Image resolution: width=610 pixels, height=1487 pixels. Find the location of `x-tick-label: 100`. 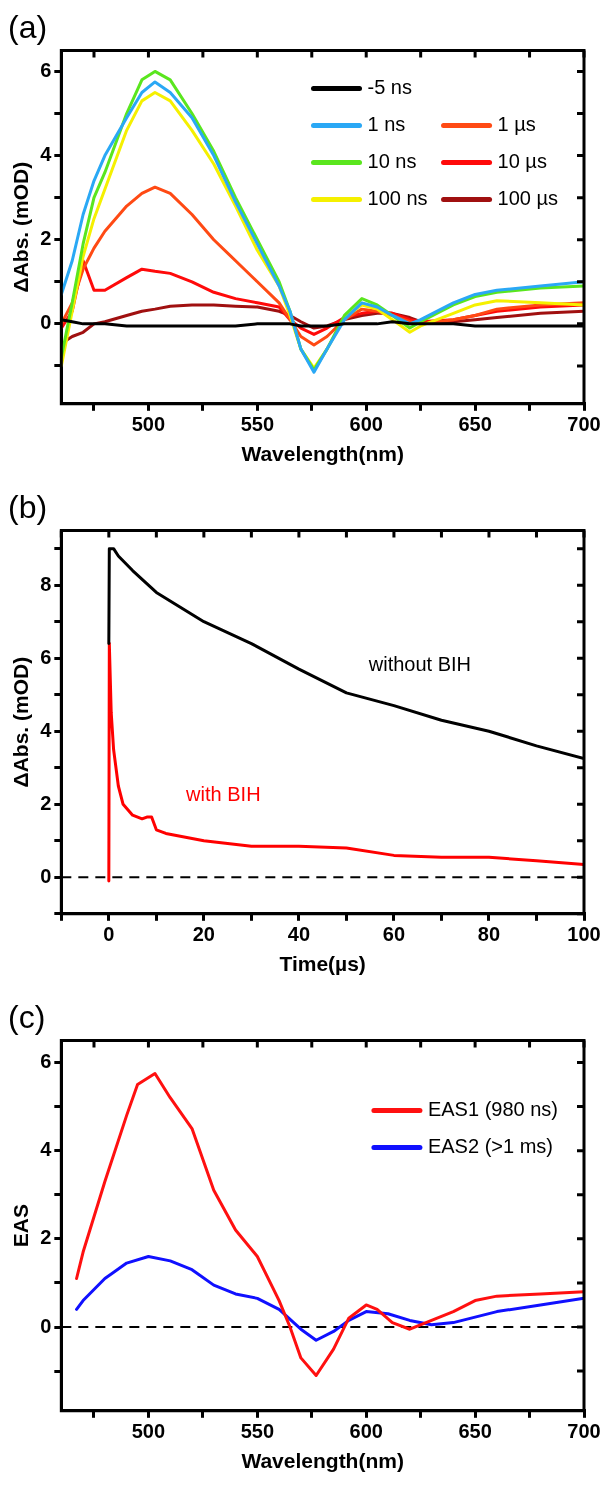

x-tick-label: 100 is located at coordinates (584, 934).